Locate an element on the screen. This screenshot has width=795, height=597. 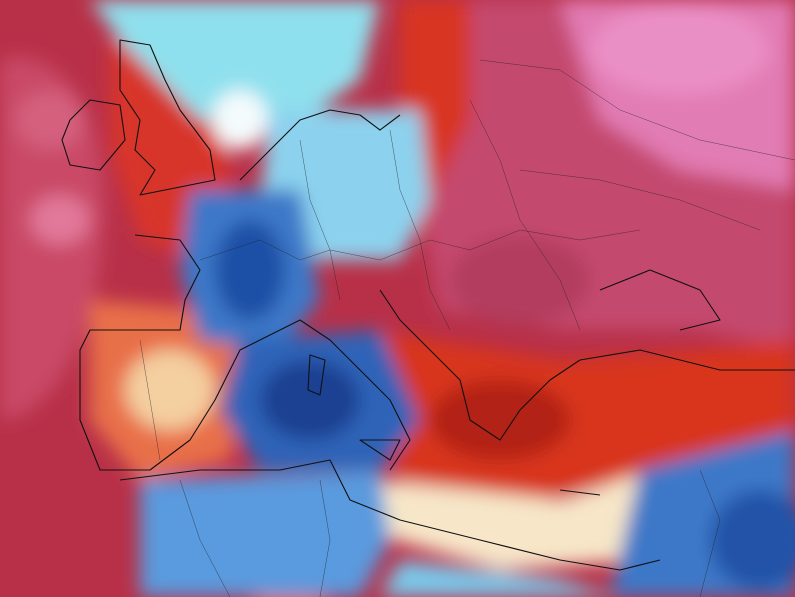
field-greece is located at coordinates (500, 420).